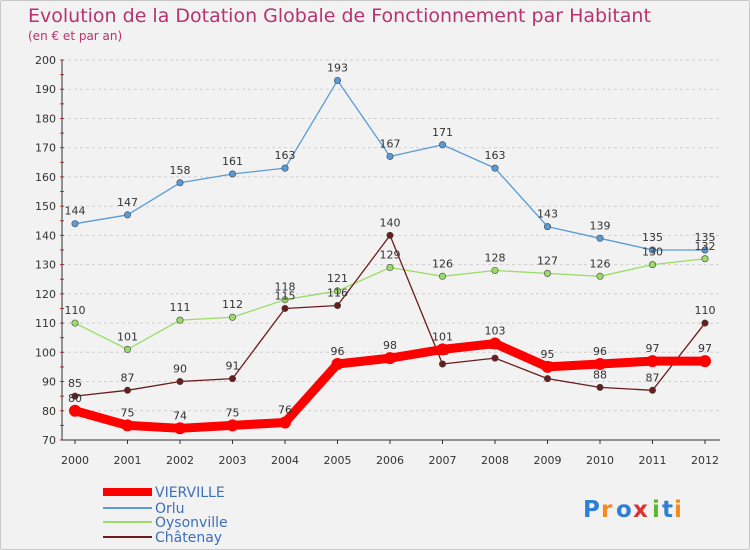 This screenshot has height=550, width=750. What do you see at coordinates (45, 352) in the screenshot?
I see `y-tick-label: 100` at bounding box center [45, 352].